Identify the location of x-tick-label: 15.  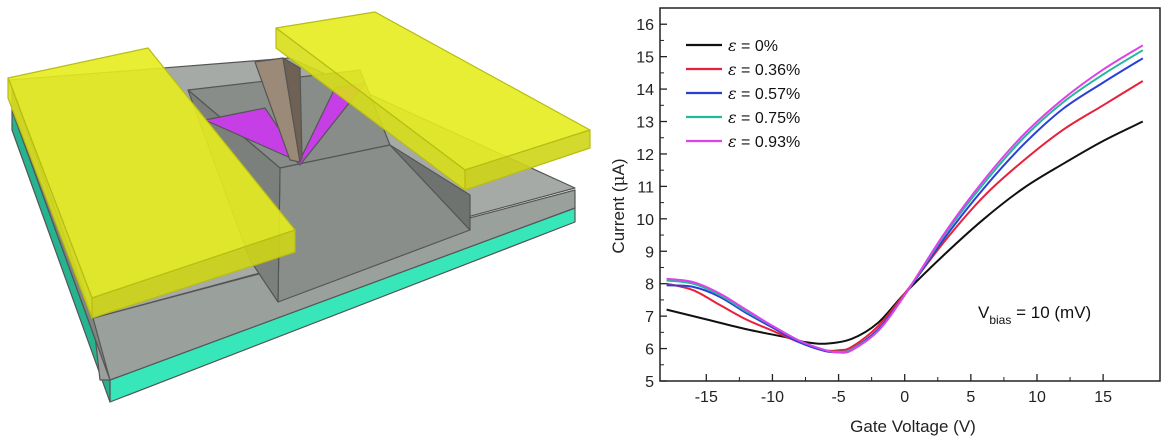
(1103, 397).